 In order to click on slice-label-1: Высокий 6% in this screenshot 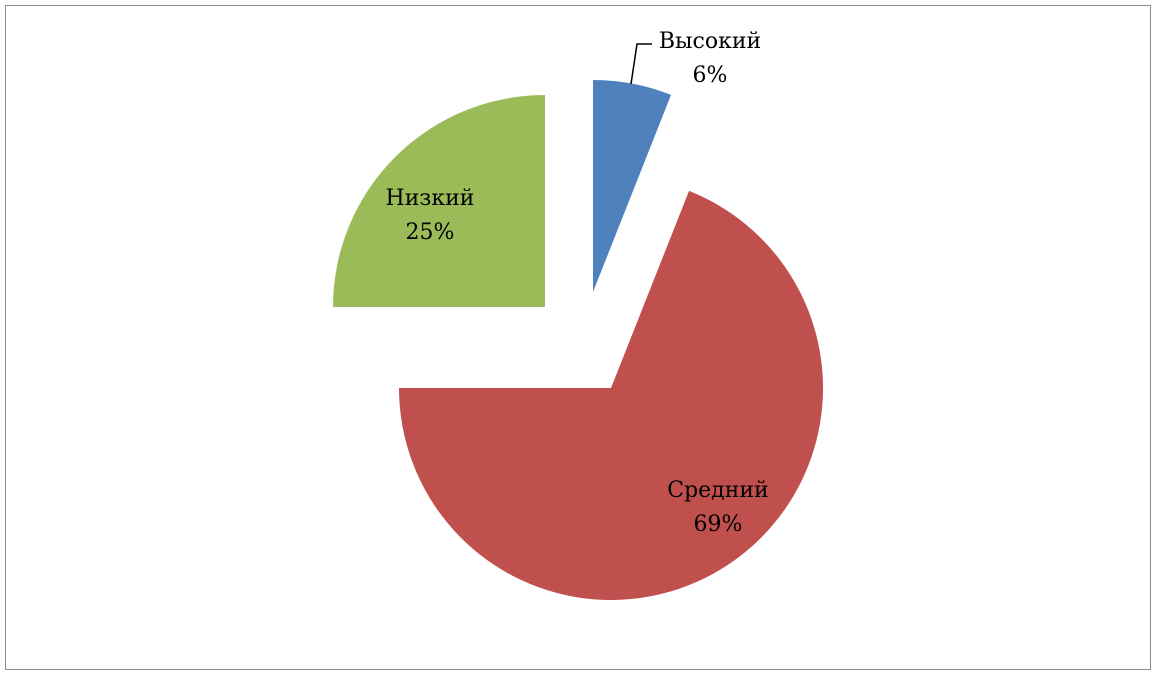, I will do `click(710, 58)`.